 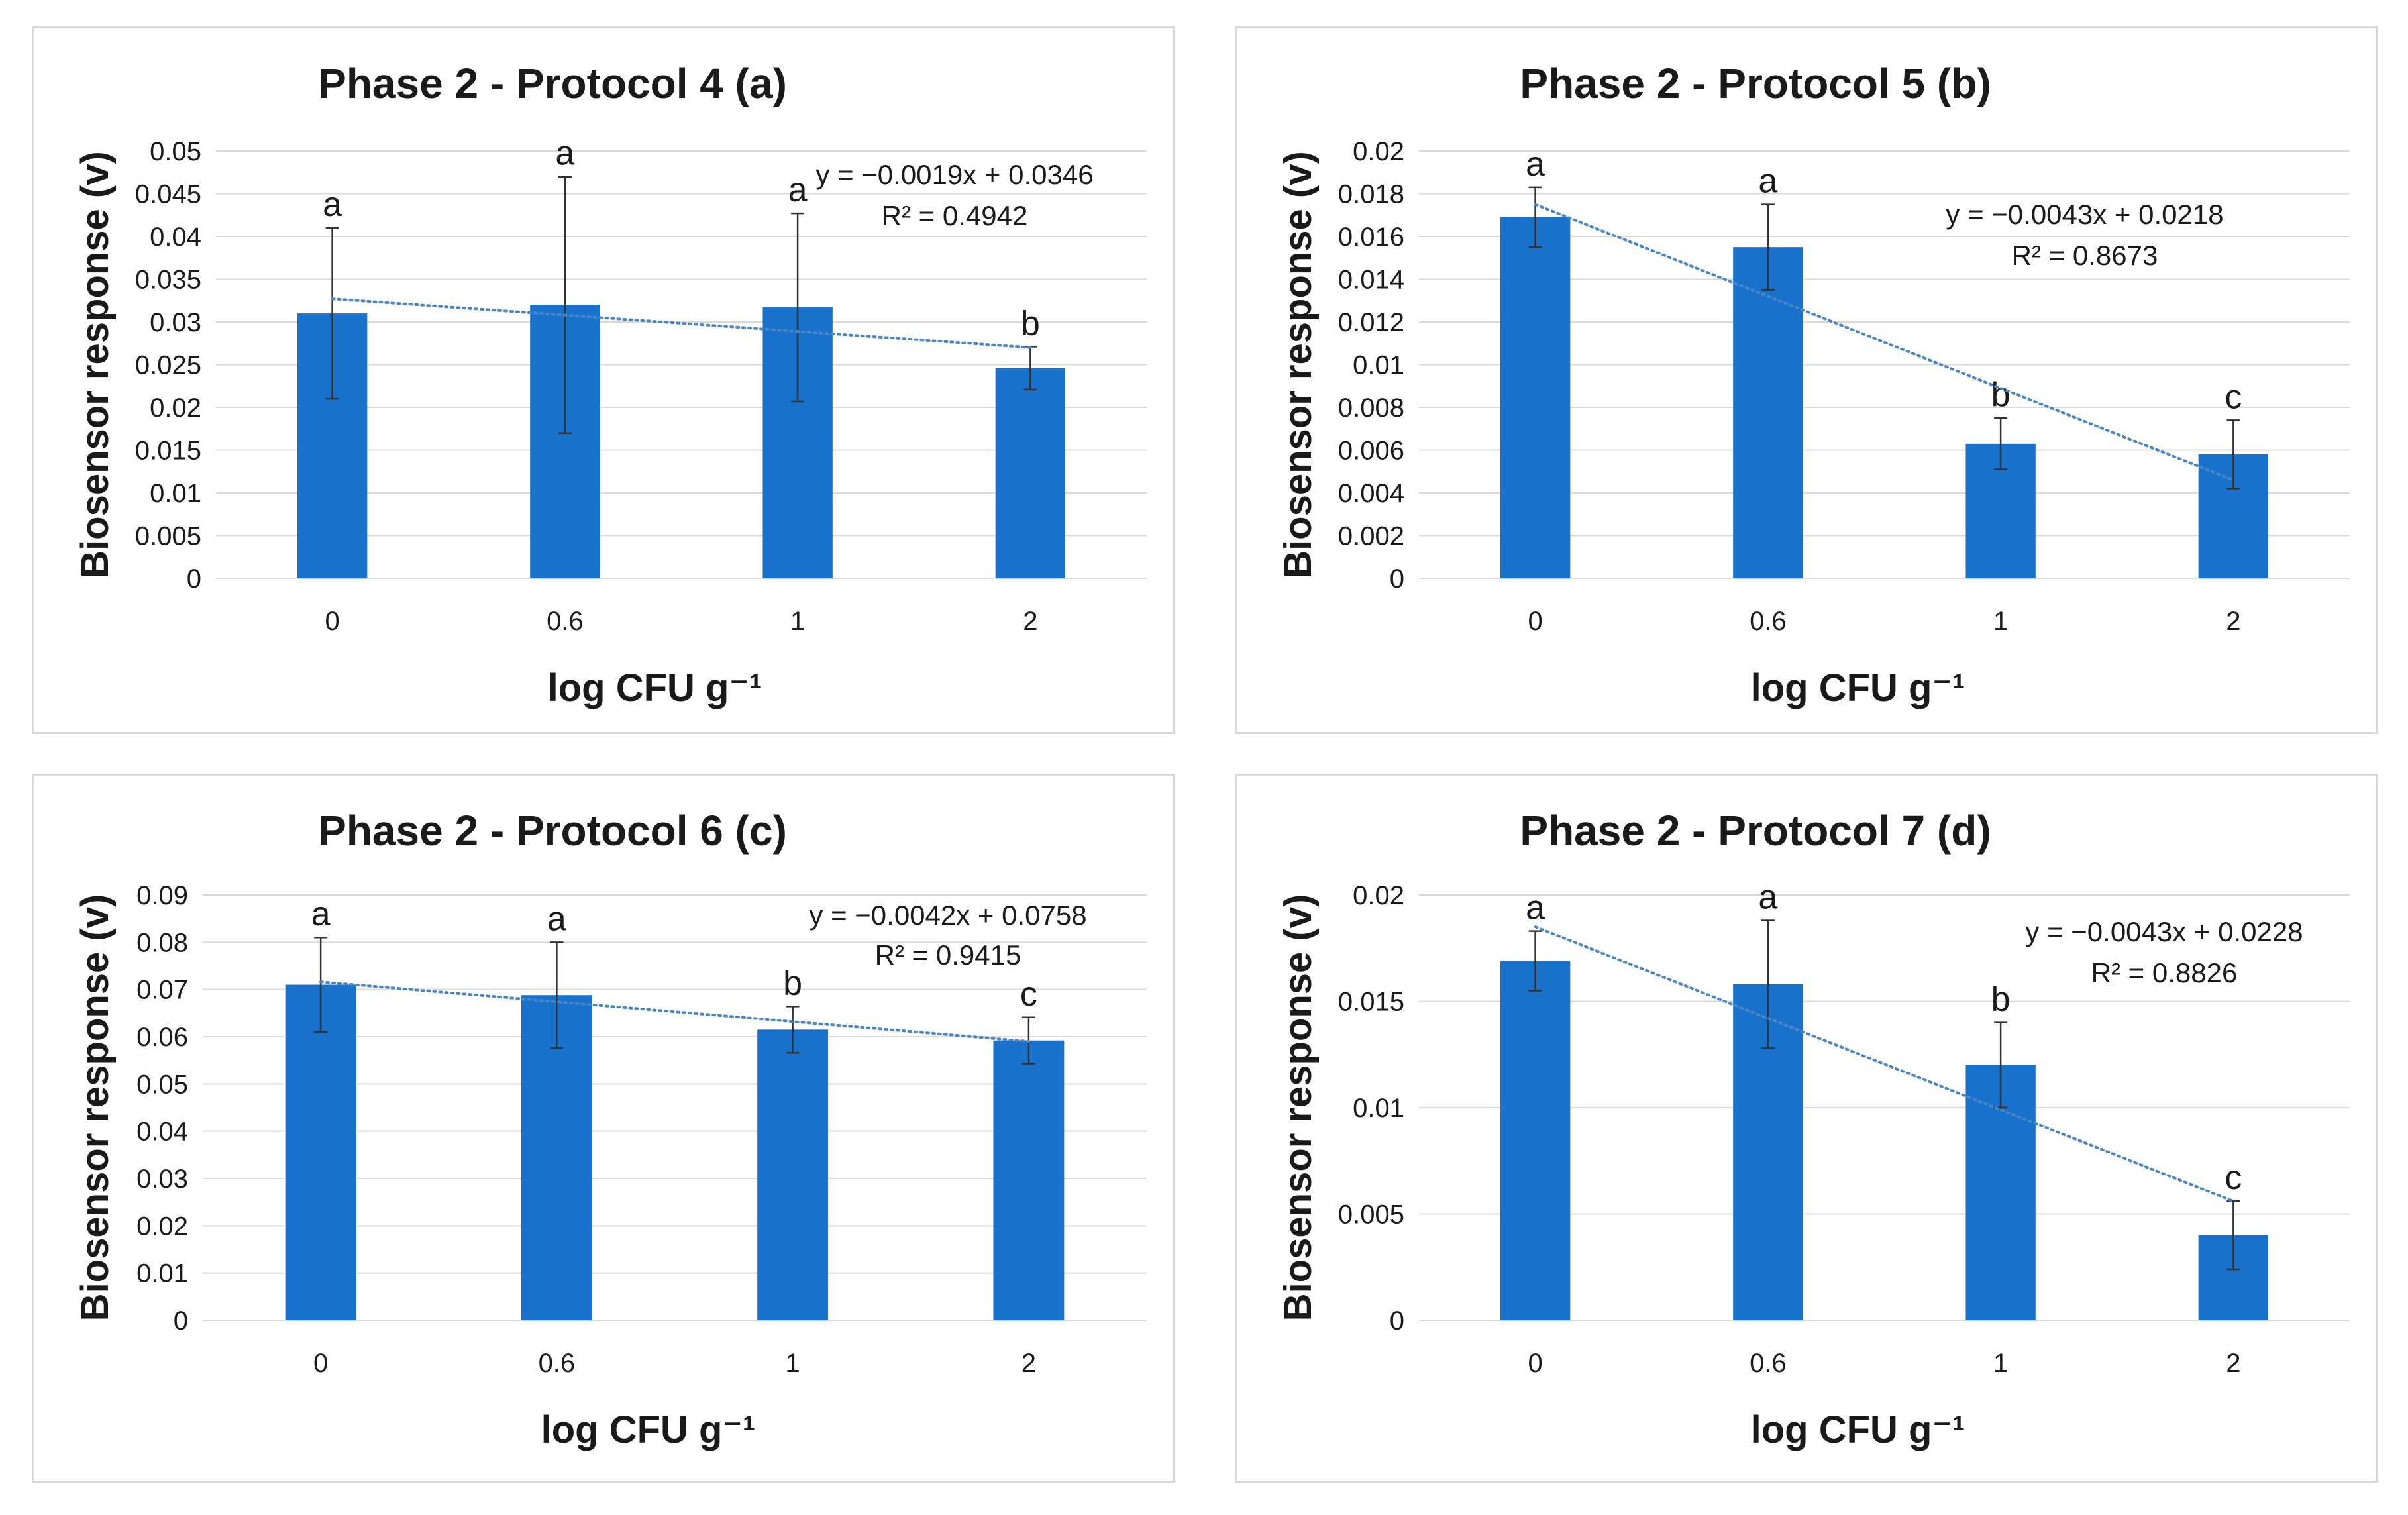 I want to click on trendline-r-squared: R² = 0.8673, so click(x=2085, y=255).